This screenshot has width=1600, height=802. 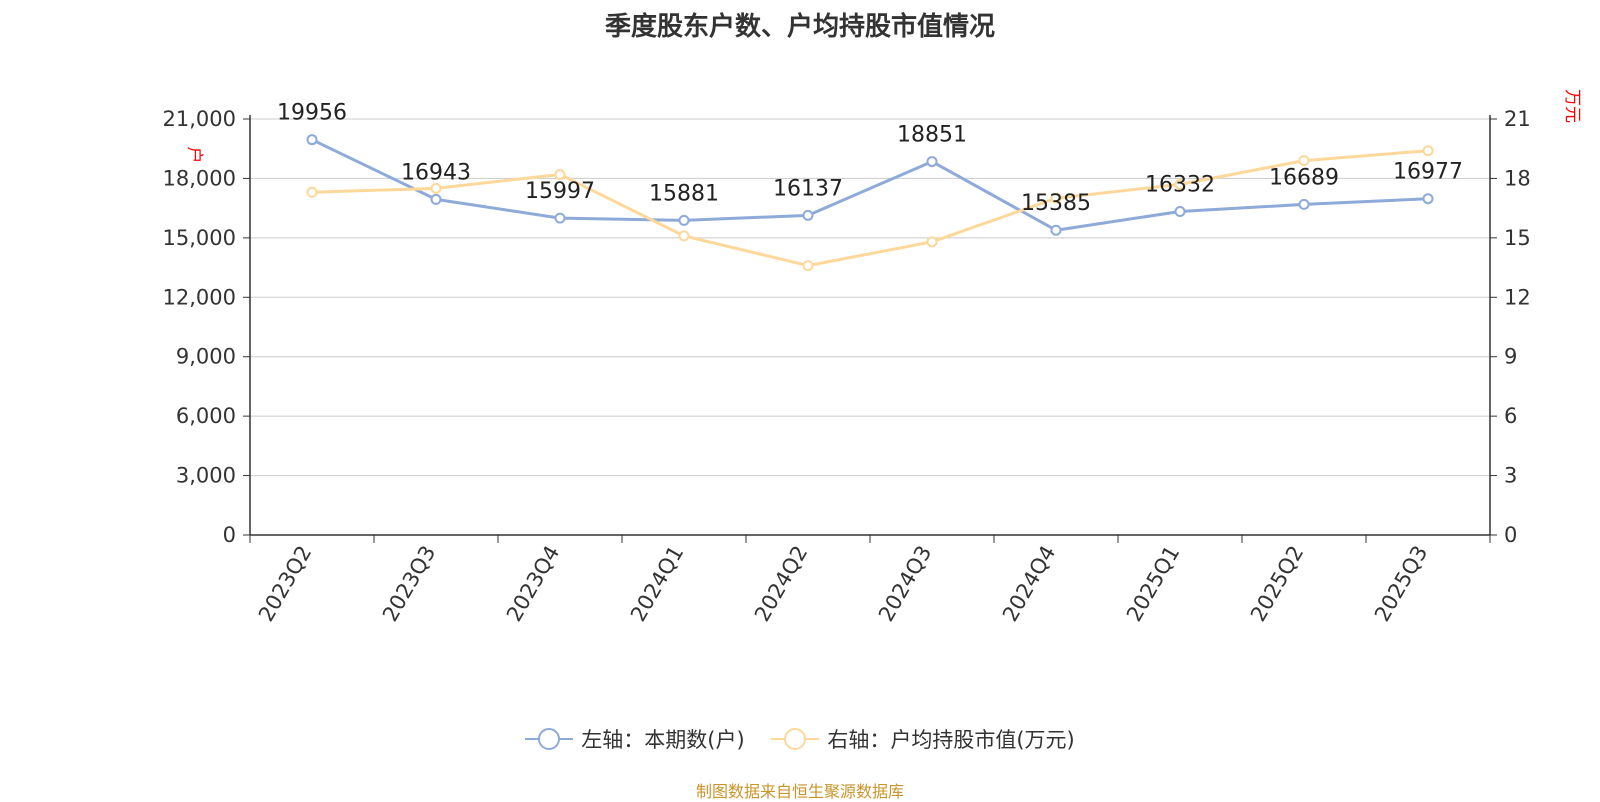 I want to click on x-axis-tick-label: 2025Q3, so click(x=1401, y=584).